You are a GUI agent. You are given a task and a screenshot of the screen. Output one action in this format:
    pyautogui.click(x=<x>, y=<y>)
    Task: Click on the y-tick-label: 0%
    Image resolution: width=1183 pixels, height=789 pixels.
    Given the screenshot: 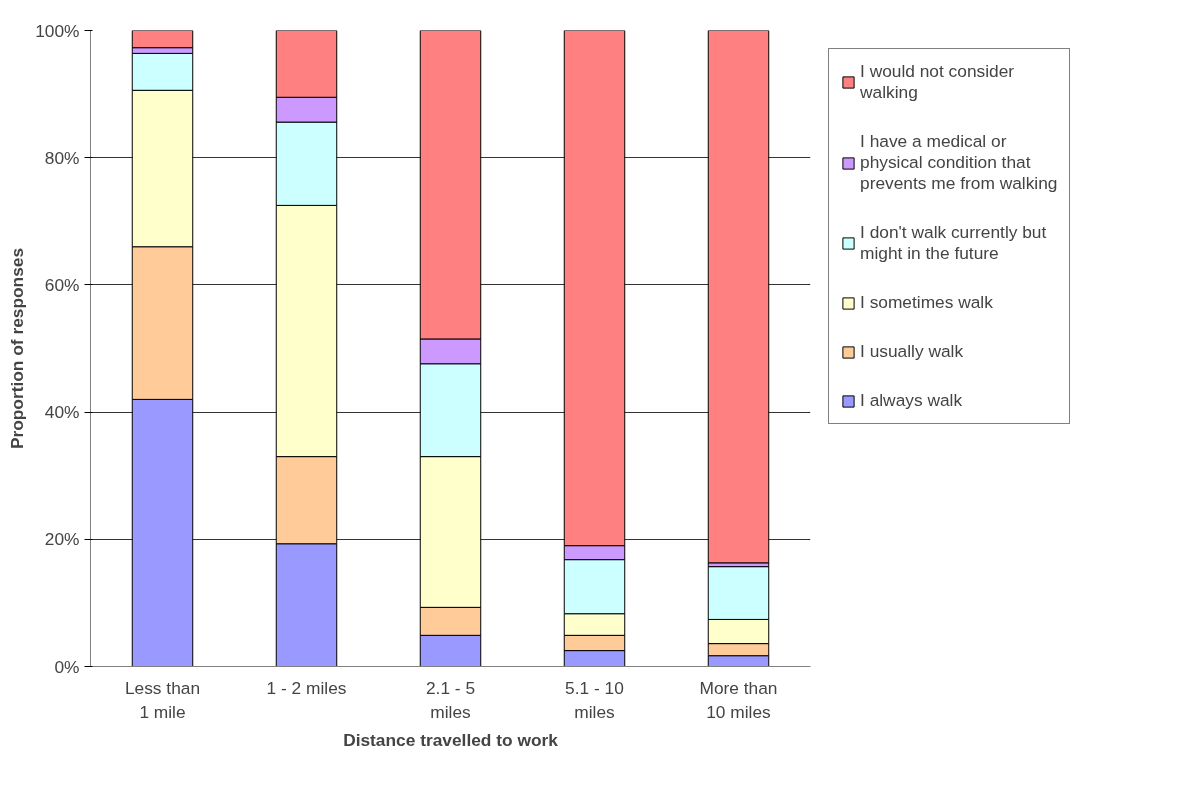 What is the action you would take?
    pyautogui.click(x=67, y=666)
    